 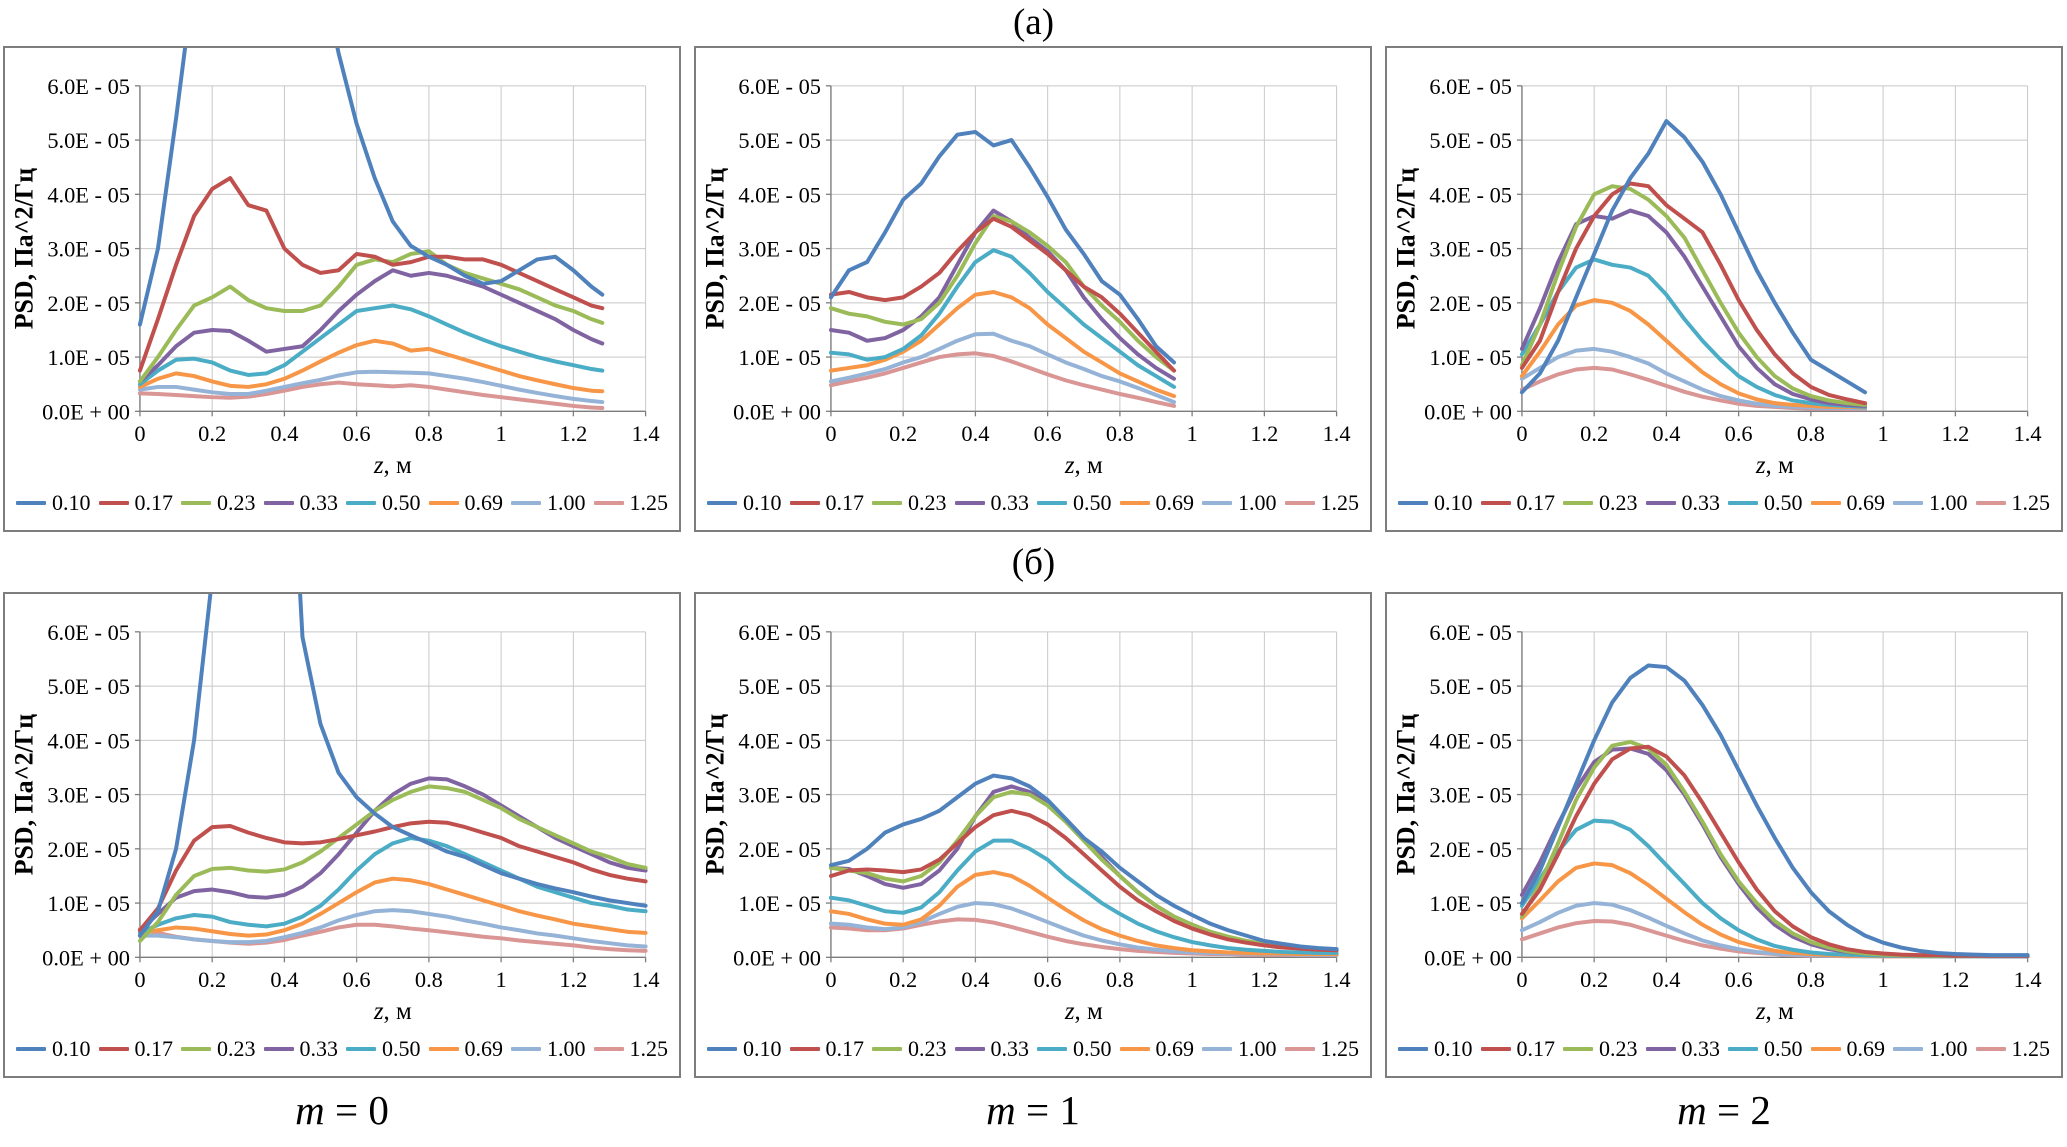 What do you see at coordinates (1738, 1110) in the screenshot?
I see `caption-value: = 2` at bounding box center [1738, 1110].